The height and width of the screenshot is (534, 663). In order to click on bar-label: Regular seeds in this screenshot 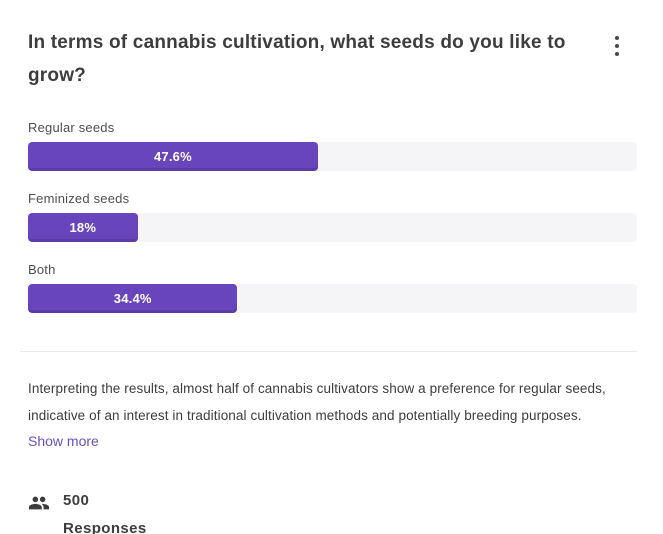, I will do `click(71, 127)`.